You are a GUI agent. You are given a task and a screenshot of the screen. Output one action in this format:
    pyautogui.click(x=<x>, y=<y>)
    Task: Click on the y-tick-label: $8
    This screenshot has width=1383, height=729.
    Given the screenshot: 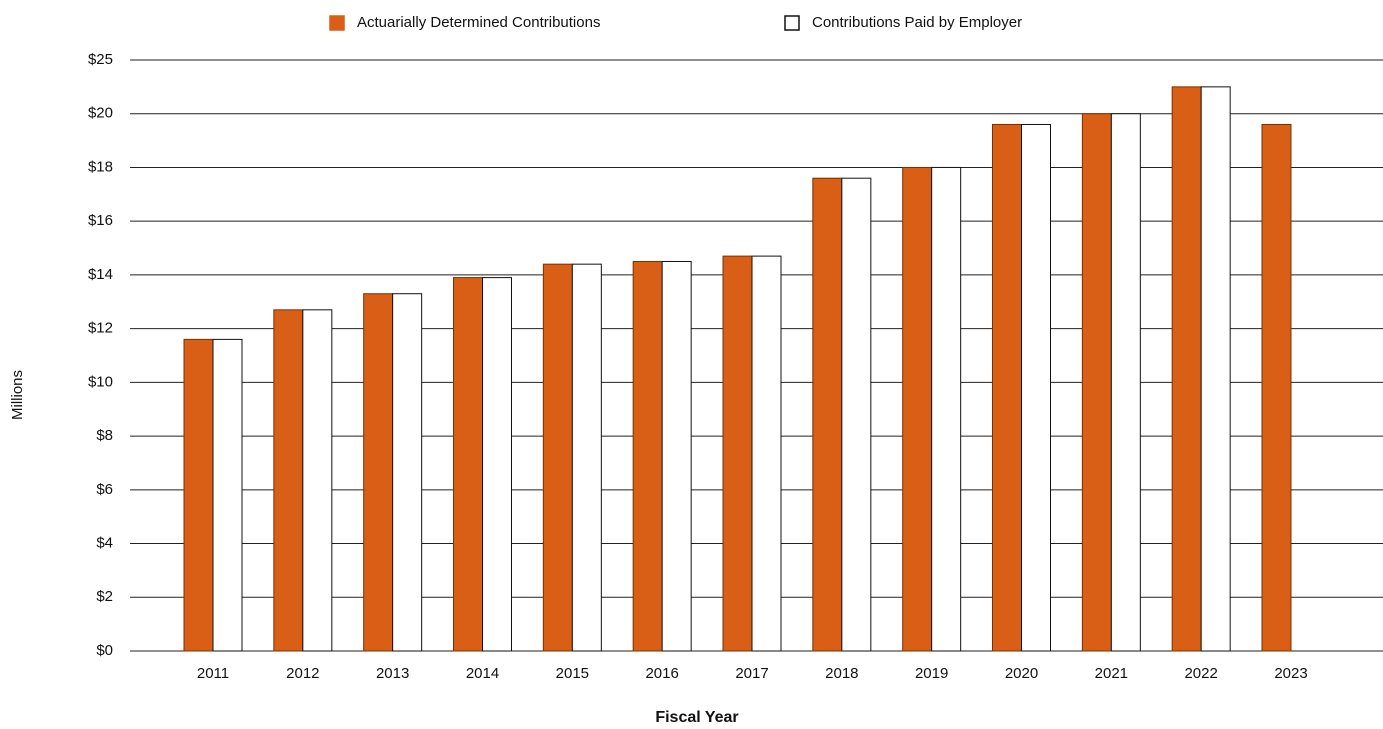 What is the action you would take?
    pyautogui.click(x=104, y=435)
    